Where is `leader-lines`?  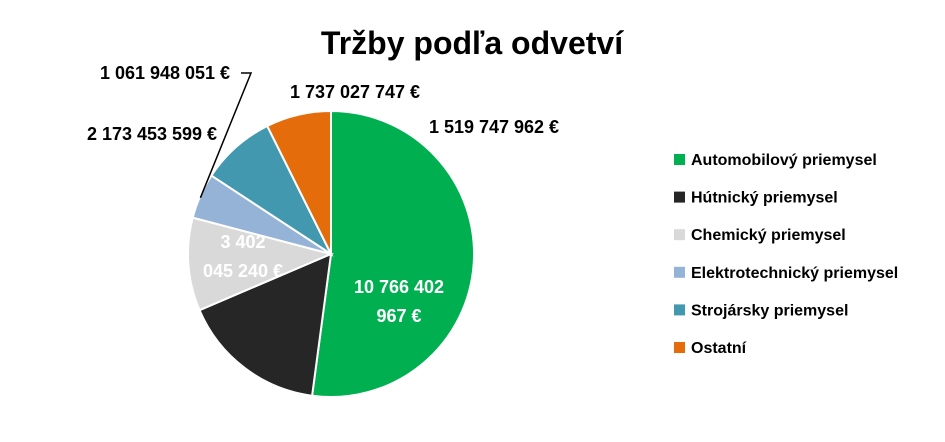 leader-lines is located at coordinates (226, 135).